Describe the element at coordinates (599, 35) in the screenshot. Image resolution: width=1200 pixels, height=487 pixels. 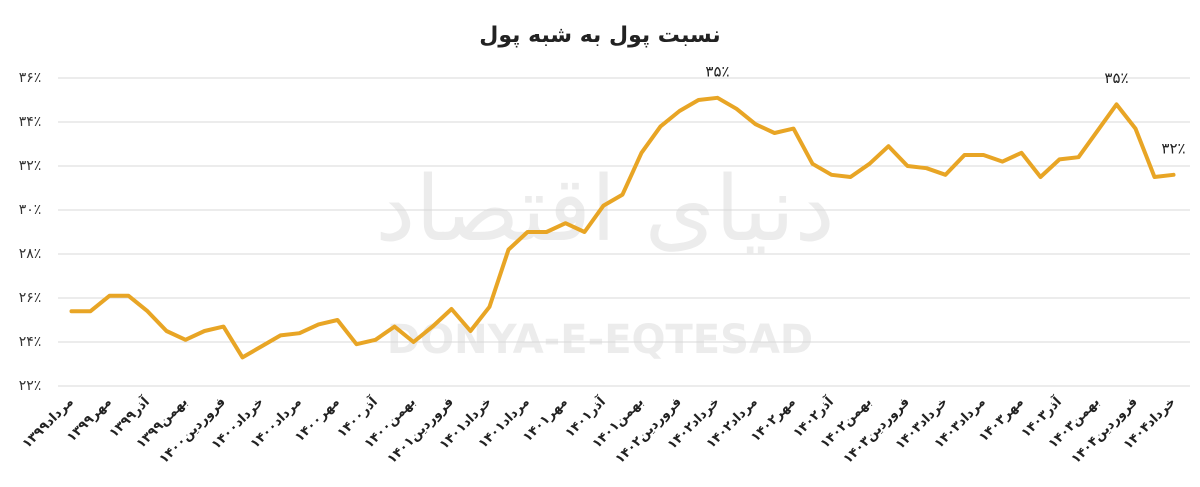
I see `chart-title: نسبت پول به شبه پول` at that location.